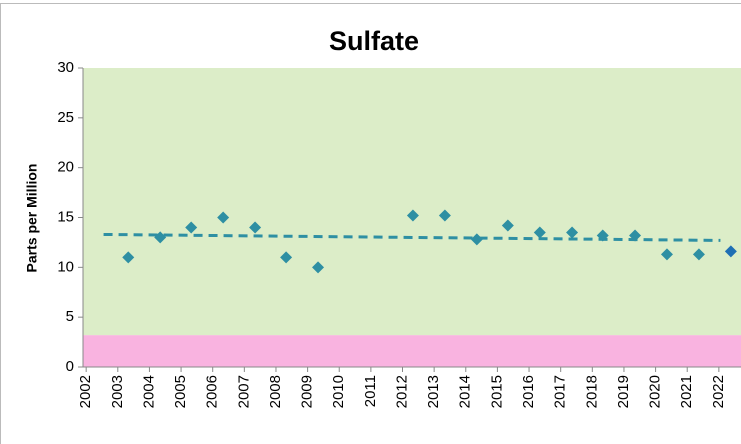 The height and width of the screenshot is (444, 741). What do you see at coordinates (70, 316) in the screenshot?
I see `y-tick-label: 5` at bounding box center [70, 316].